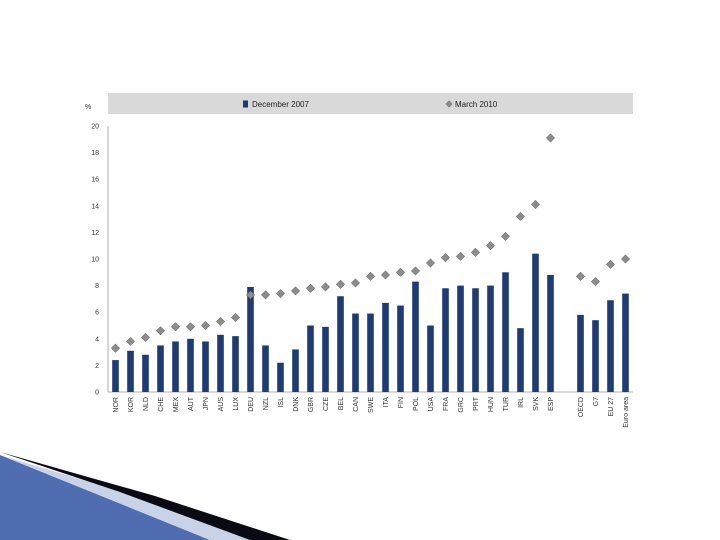 The image size is (720, 540). I want to click on bar-euro-area, so click(625, 342).